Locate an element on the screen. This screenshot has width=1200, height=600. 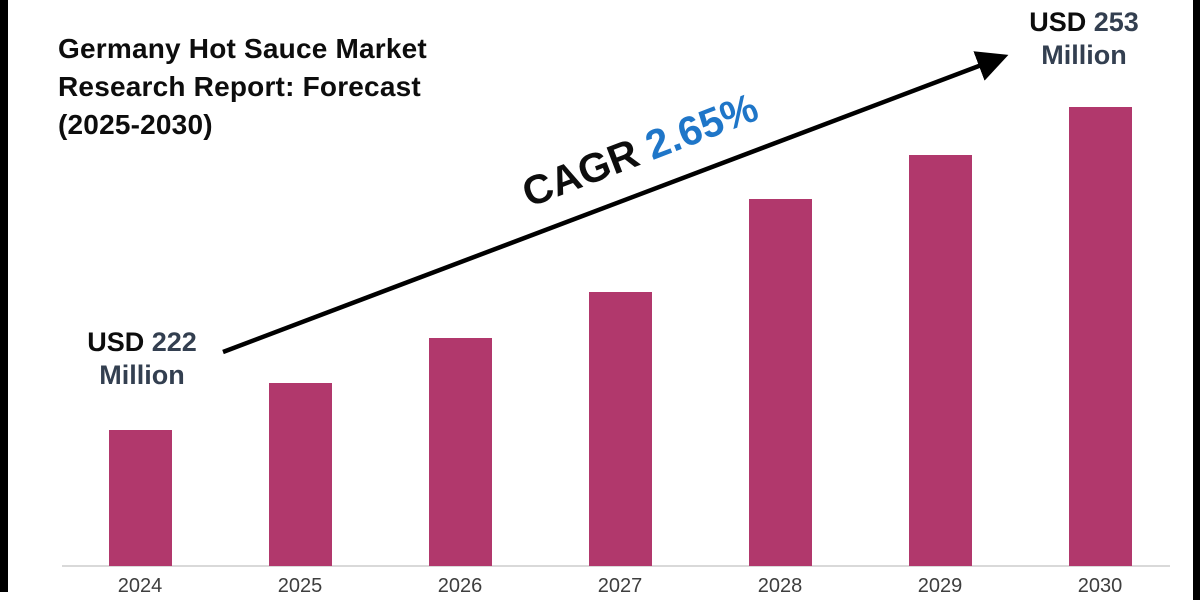
end-currency: USD is located at coordinates (1058, 22).